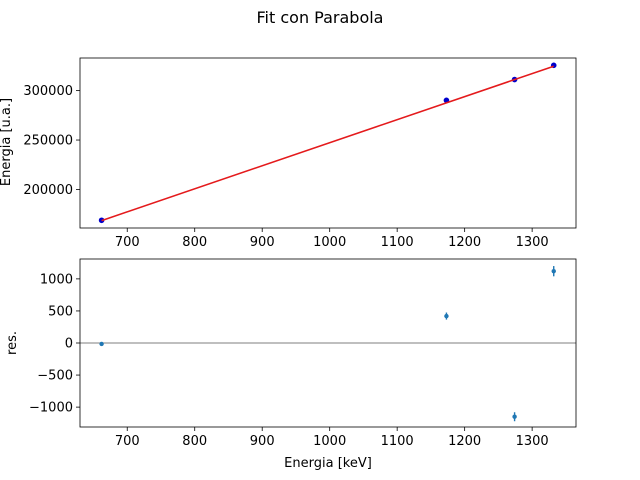 Image resolution: width=640 pixels, height=480 pixels. What do you see at coordinates (60, 311) in the screenshot?
I see `bottom-y-tick-label: 500` at bounding box center [60, 311].